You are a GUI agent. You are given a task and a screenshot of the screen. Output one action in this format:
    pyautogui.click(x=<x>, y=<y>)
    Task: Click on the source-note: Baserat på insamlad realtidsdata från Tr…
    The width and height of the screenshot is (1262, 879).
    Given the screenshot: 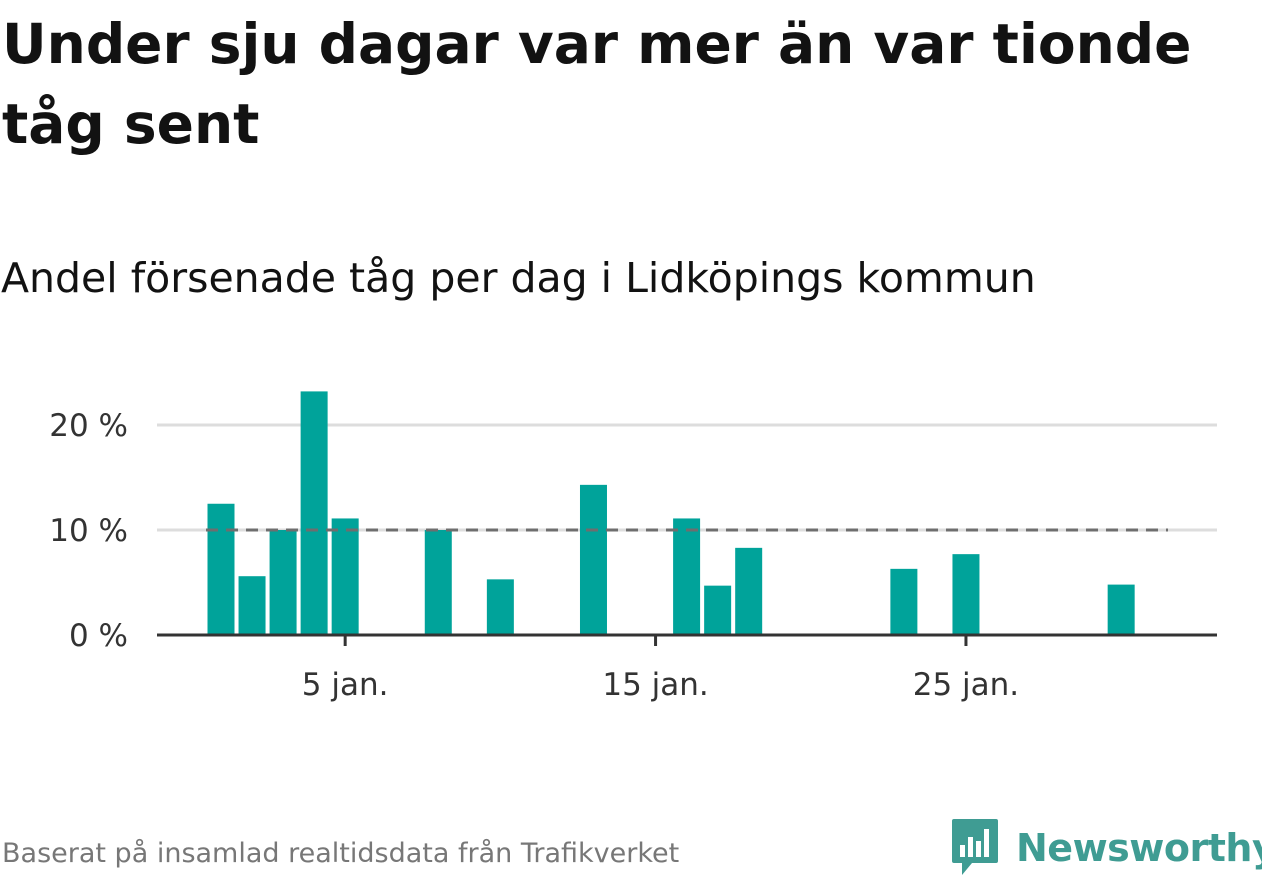 What is the action you would take?
    pyautogui.click(x=341, y=853)
    